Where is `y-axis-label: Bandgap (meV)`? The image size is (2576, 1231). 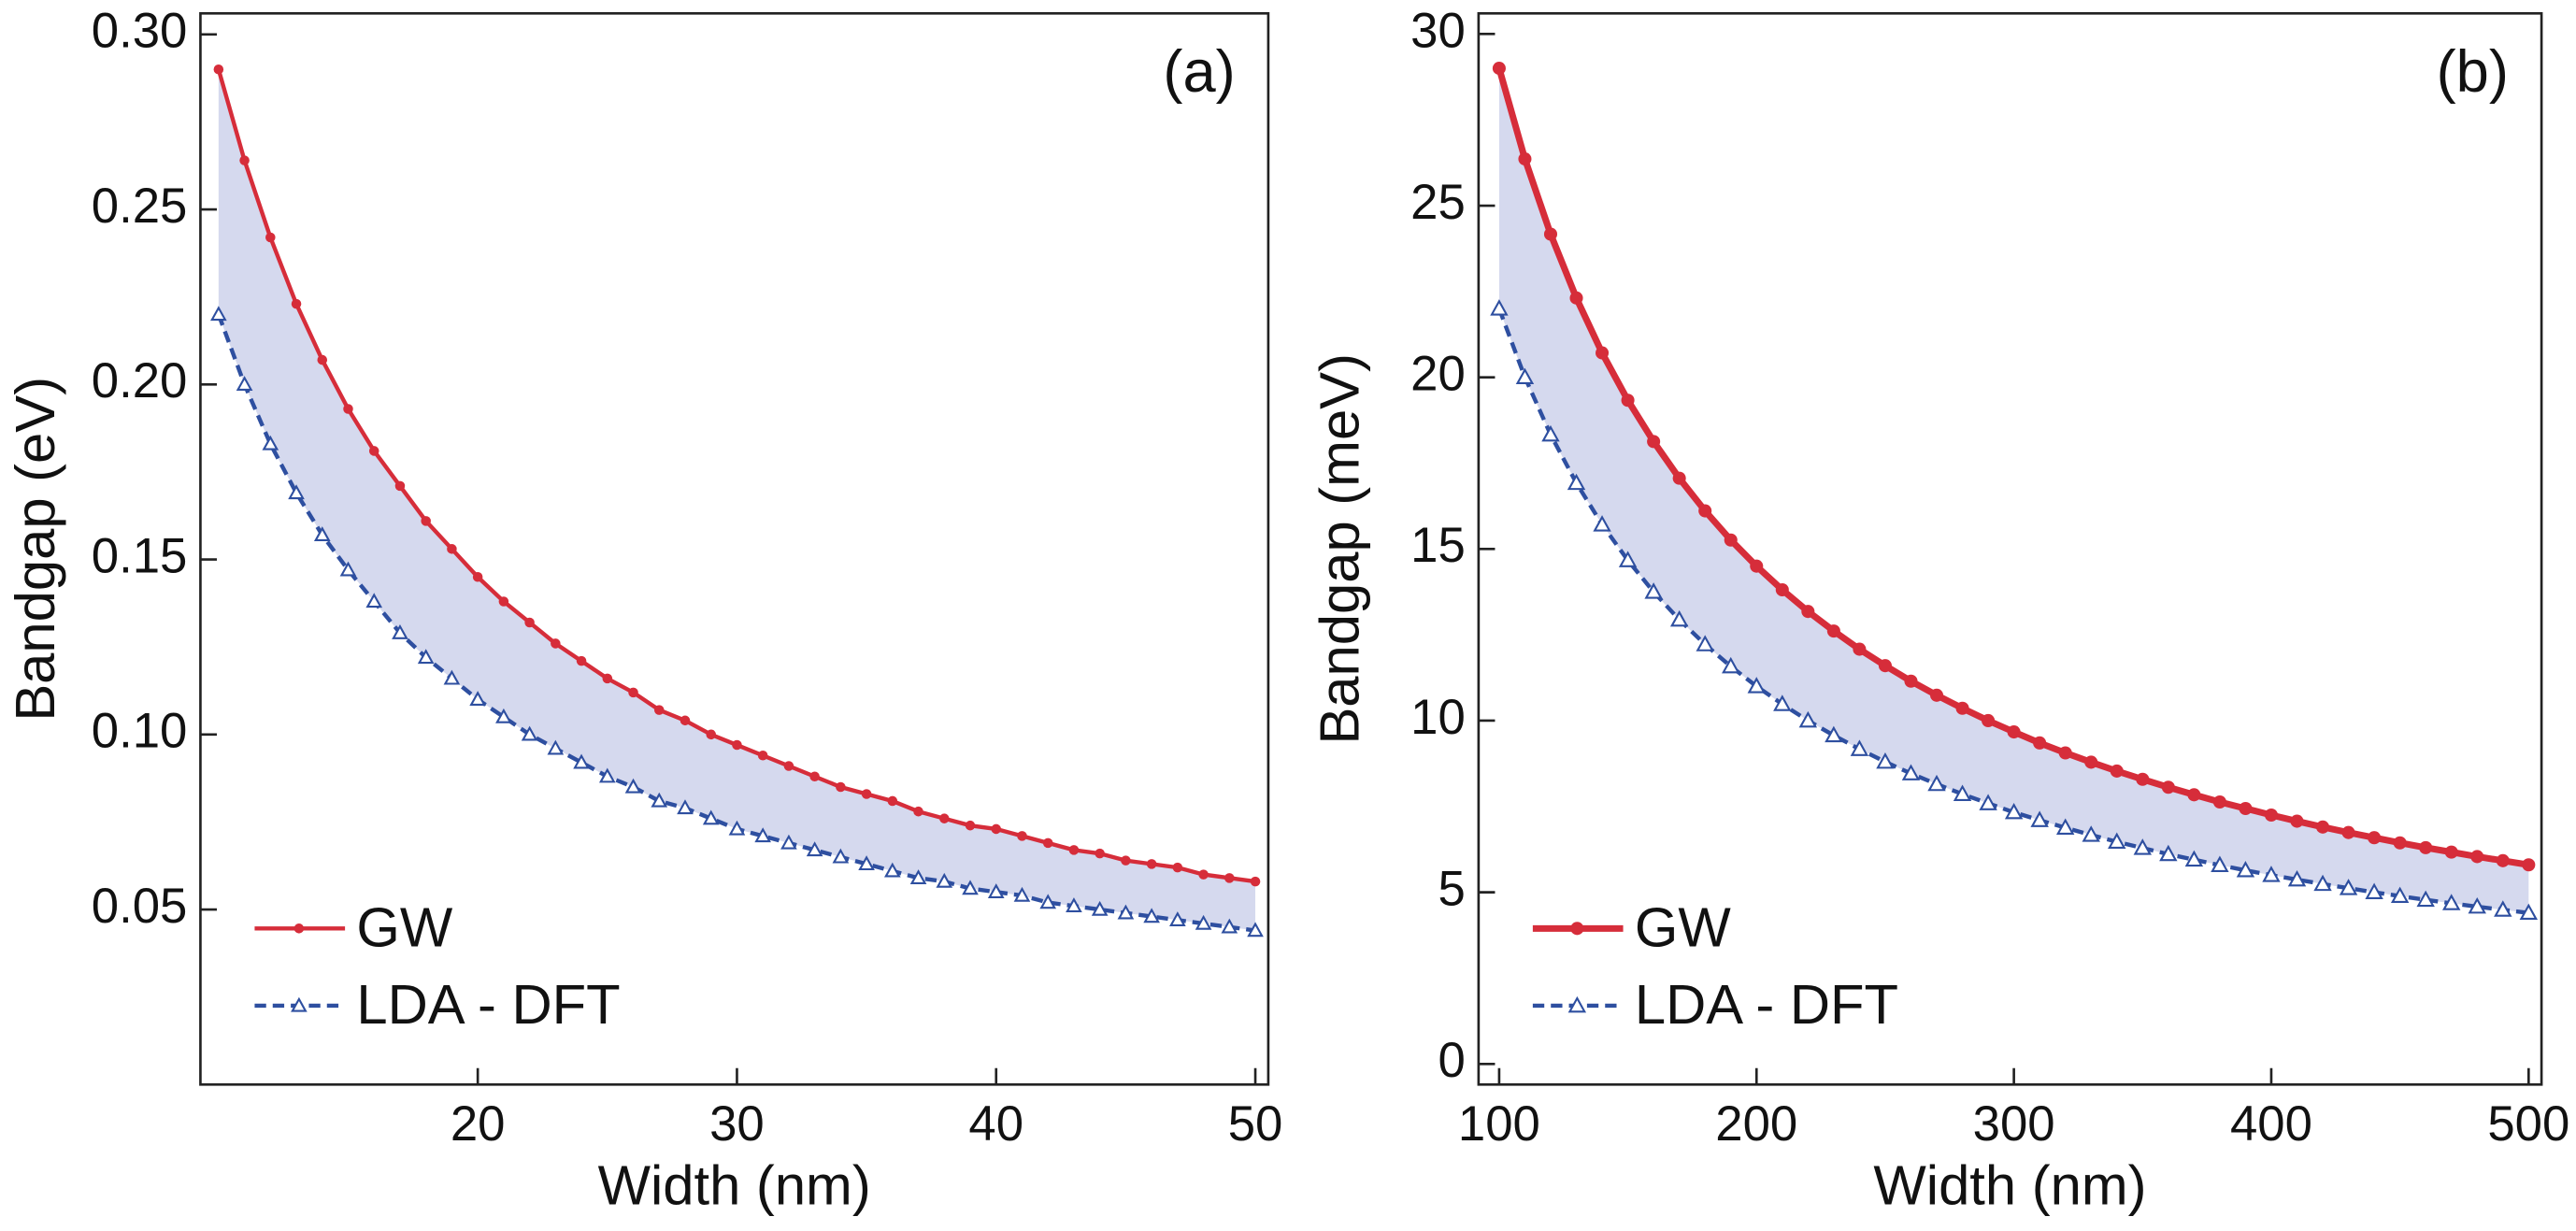 y-axis-label: Bandgap (meV) is located at coordinates (1340, 548).